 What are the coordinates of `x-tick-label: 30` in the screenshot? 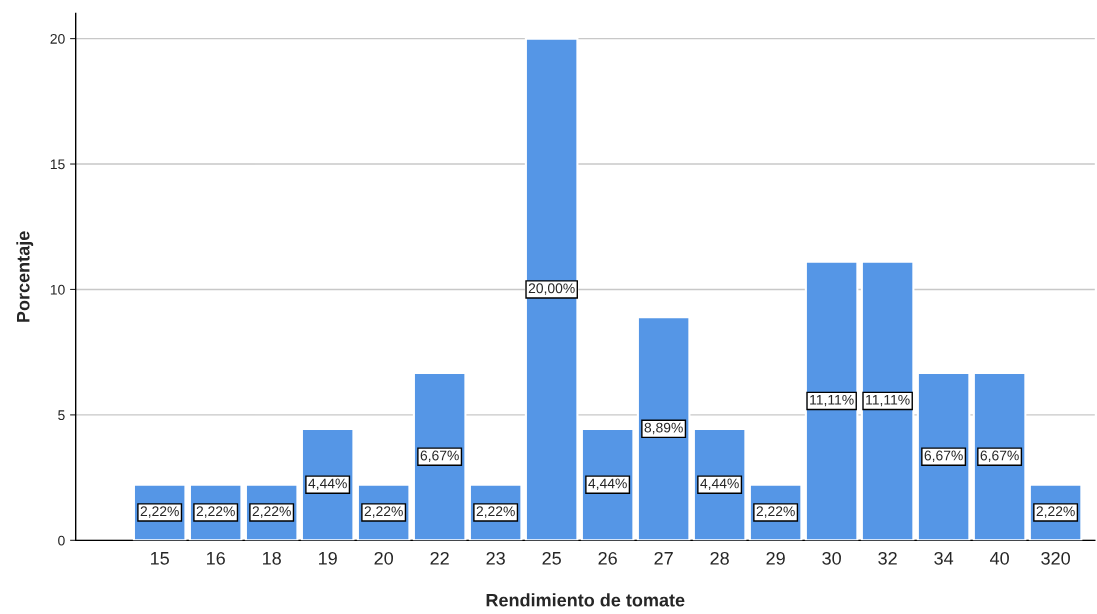 It's located at (831, 558).